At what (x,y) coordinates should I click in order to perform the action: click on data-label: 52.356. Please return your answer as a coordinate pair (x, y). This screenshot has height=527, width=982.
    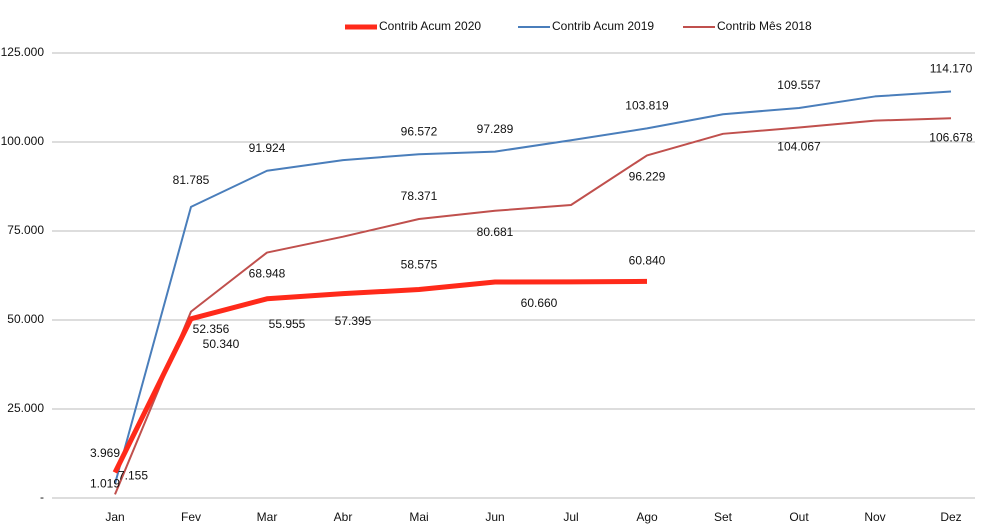
    Looking at the image, I should click on (211, 329).